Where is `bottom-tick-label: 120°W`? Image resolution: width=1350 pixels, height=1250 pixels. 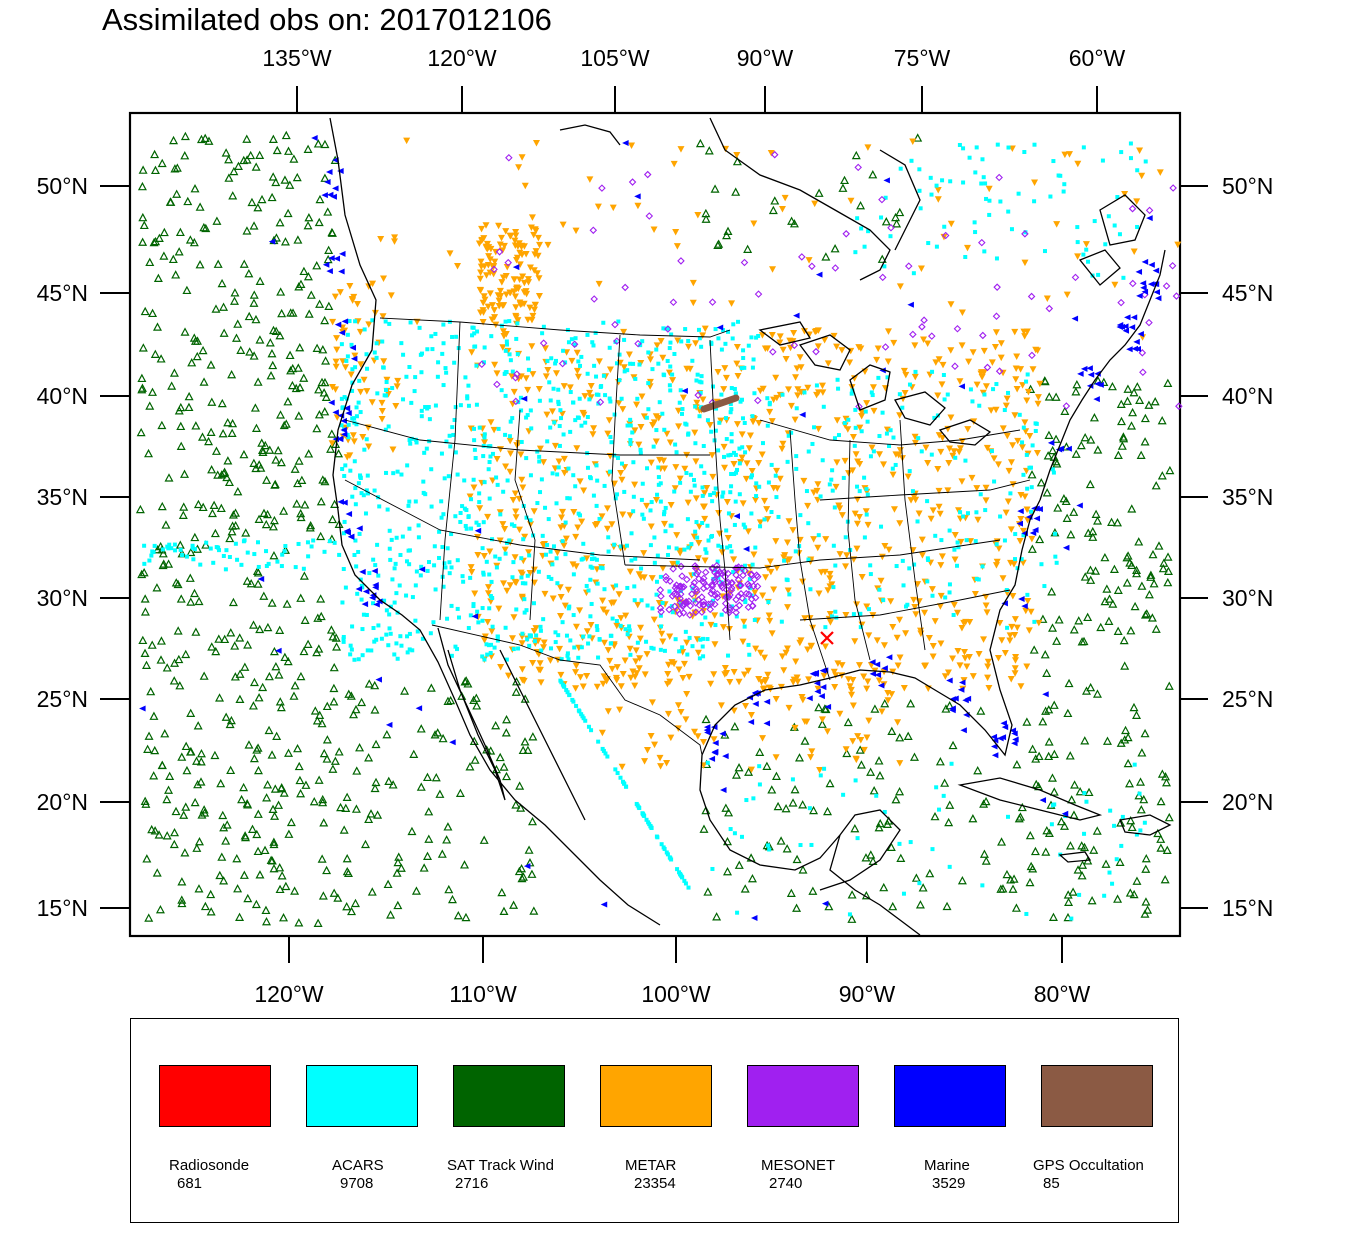 bottom-tick-label: 120°W is located at coordinates (289, 994).